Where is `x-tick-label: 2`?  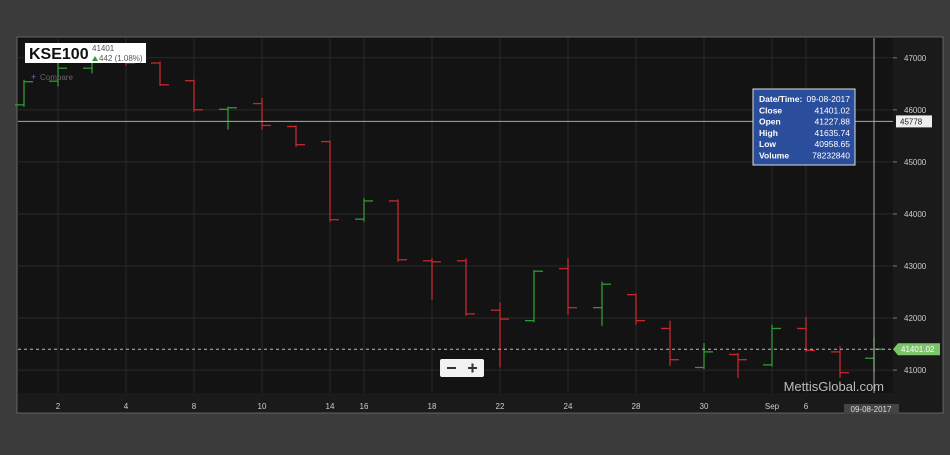
x-tick-label: 2 is located at coordinates (58, 406).